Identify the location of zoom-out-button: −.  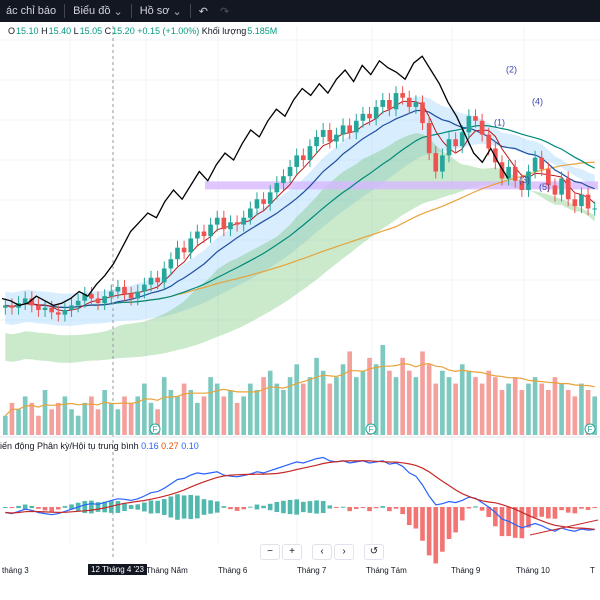
(270, 552).